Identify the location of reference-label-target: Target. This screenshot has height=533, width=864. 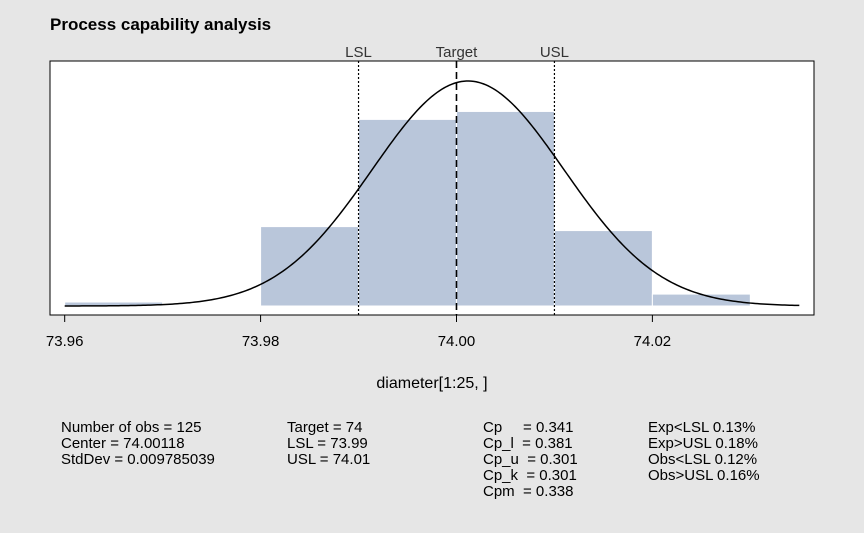
(457, 52).